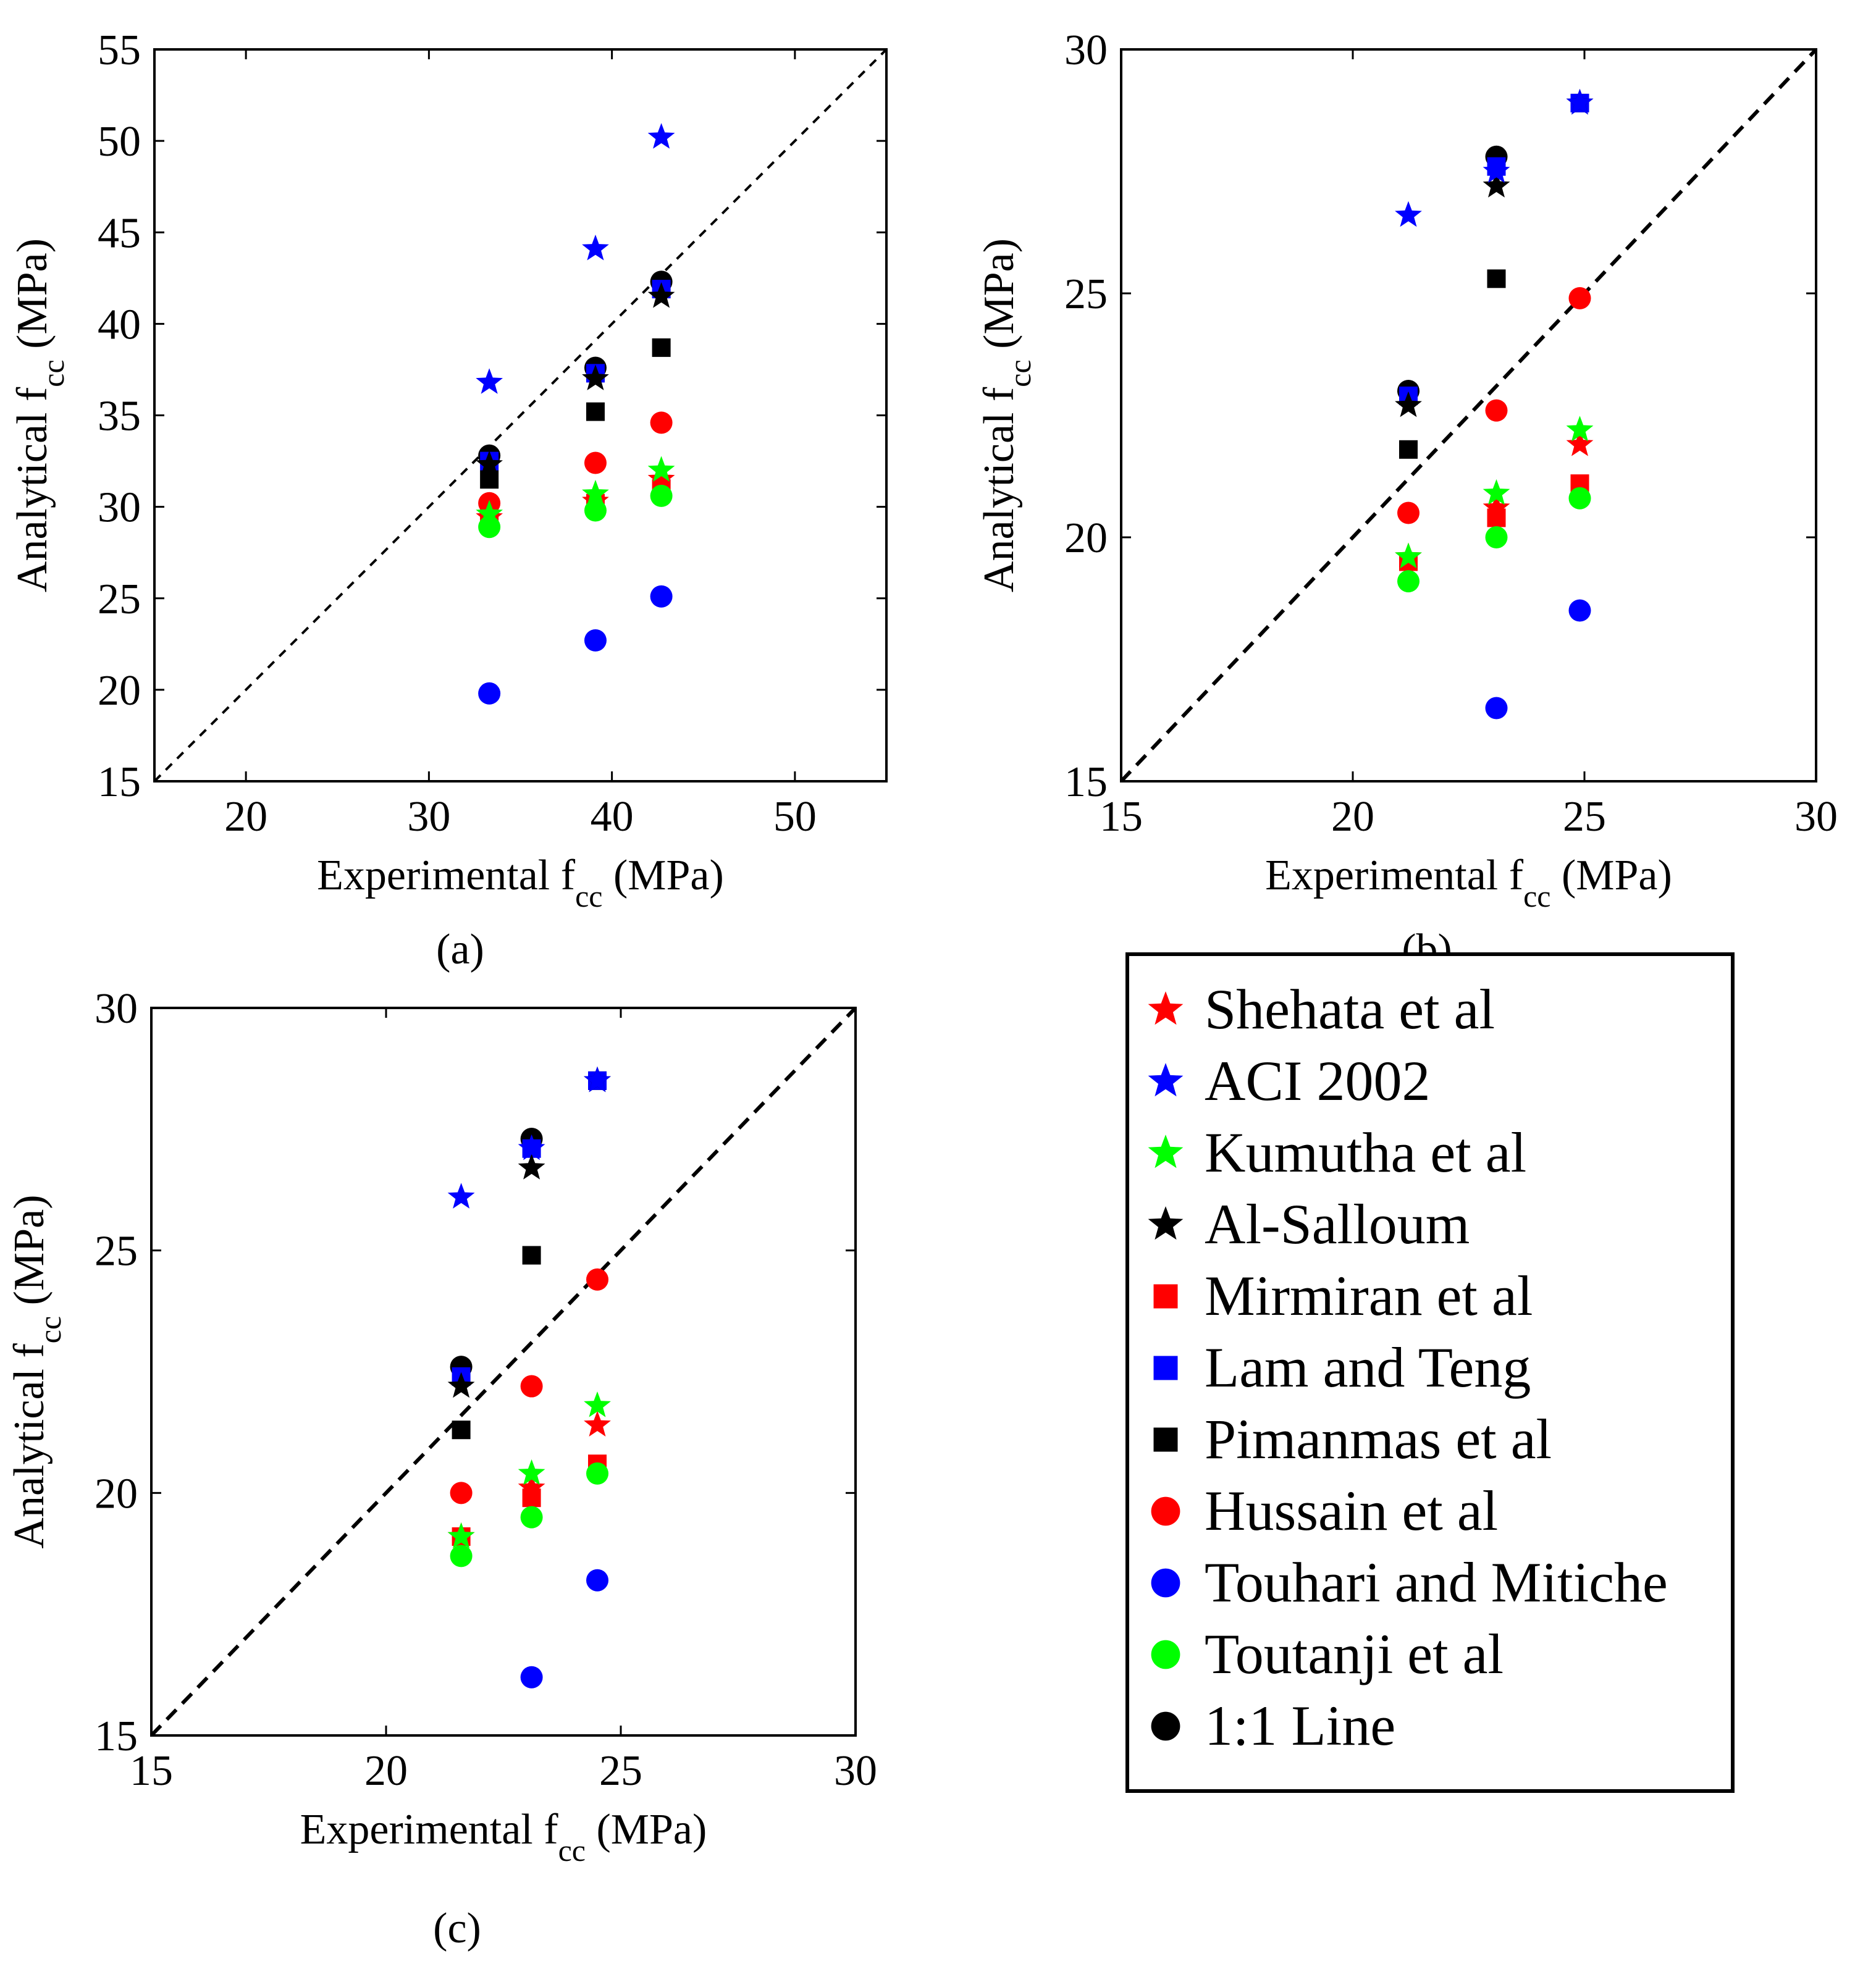  I want to click on legend-label-mirmiran-et-al: Mirmiran et al, so click(1369, 1295).